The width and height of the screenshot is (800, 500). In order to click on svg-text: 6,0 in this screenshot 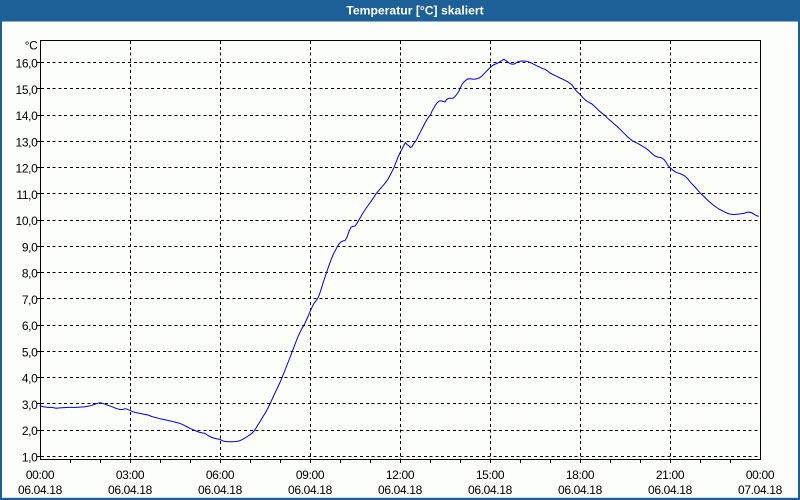, I will do `click(30, 326)`.